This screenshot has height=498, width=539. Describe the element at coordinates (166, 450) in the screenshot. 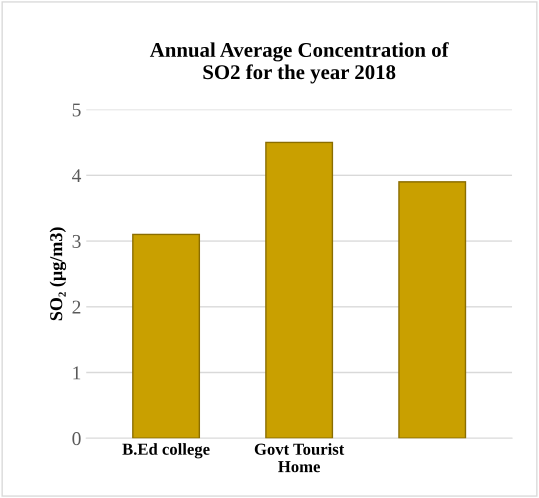

I see `x-tick-label: B.Ed college` at that location.